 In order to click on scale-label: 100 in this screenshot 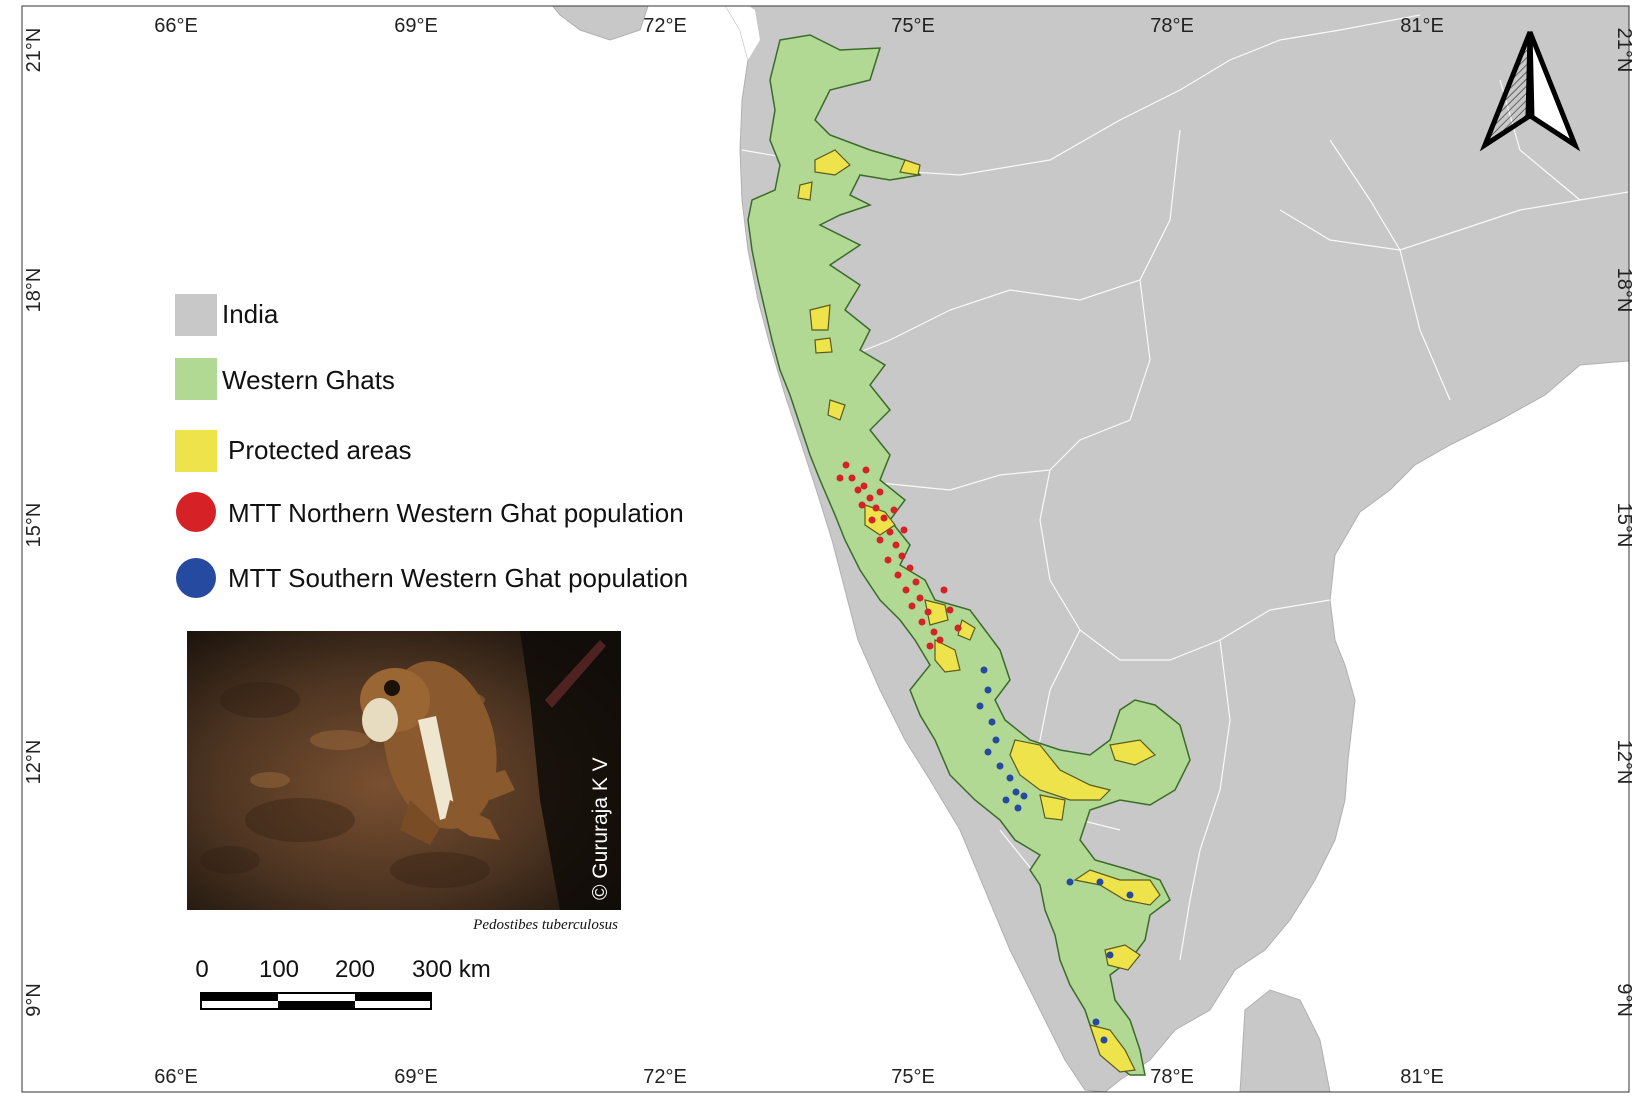, I will do `click(279, 969)`.